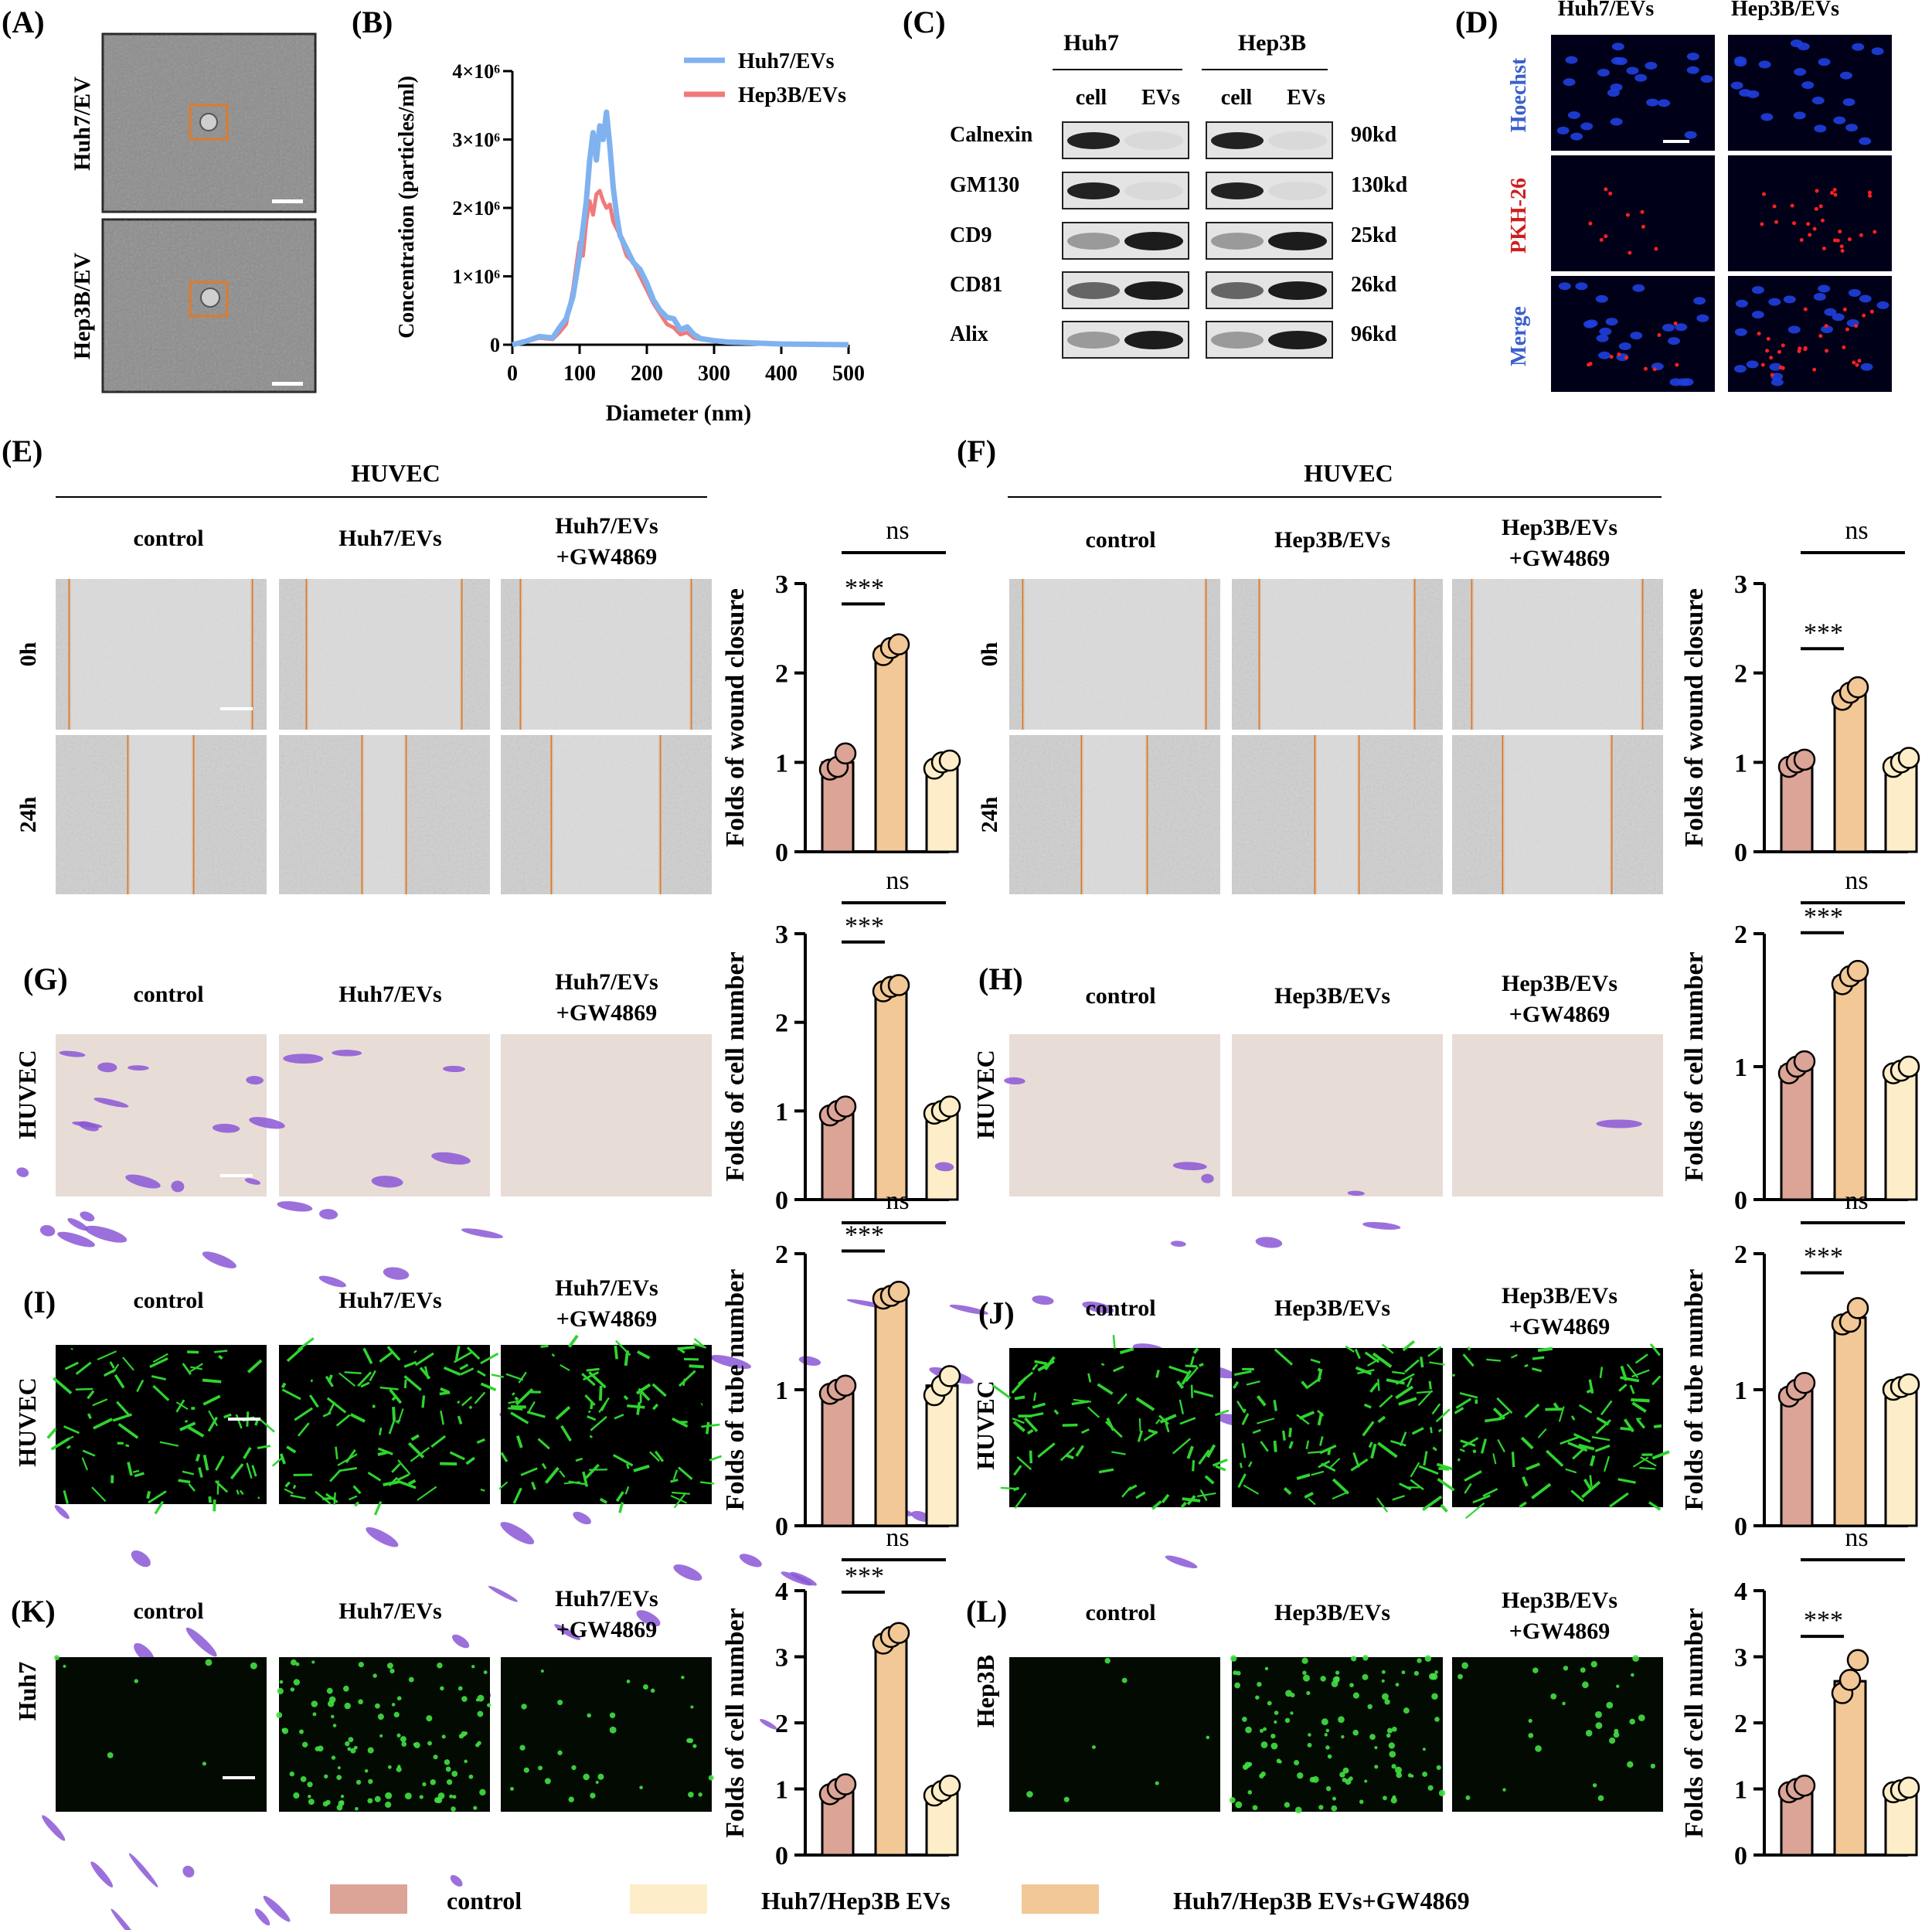 Image resolution: width=1932 pixels, height=1930 pixels. I want to click on band-cell, so click(1237, 140).